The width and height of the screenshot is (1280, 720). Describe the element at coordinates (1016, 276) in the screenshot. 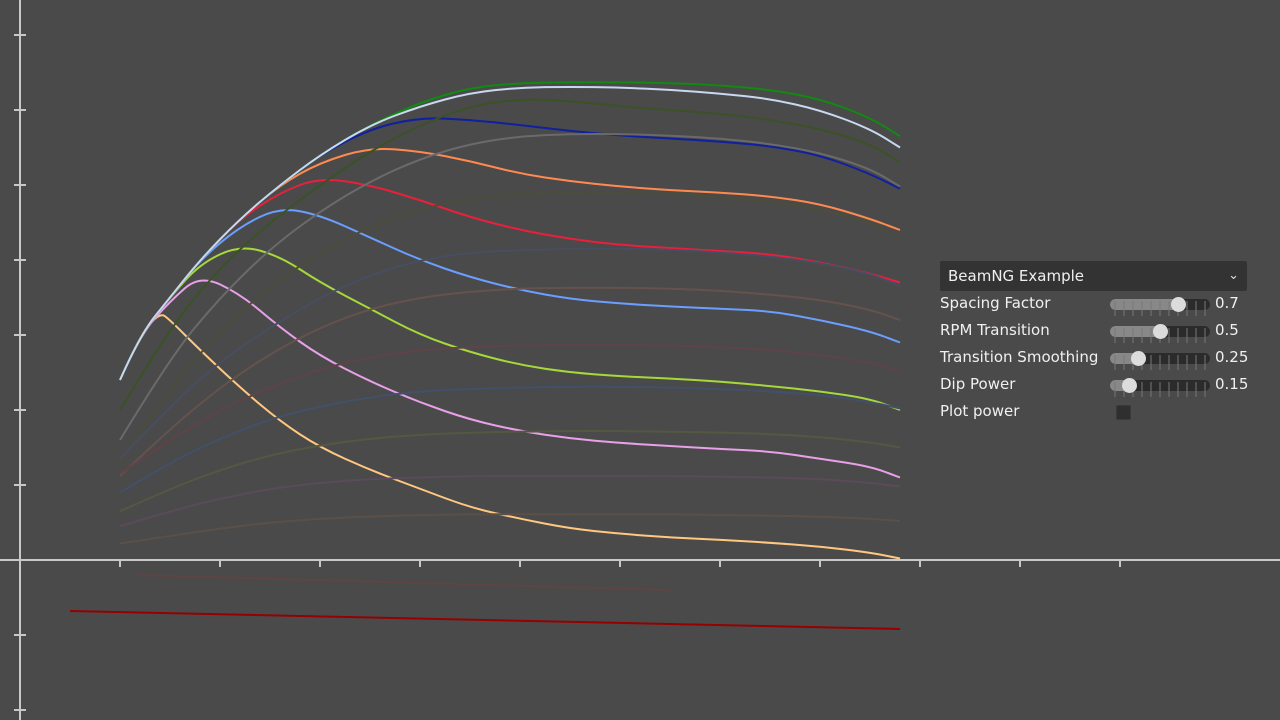

I see `preset-selected-label: BeamNG Example` at that location.